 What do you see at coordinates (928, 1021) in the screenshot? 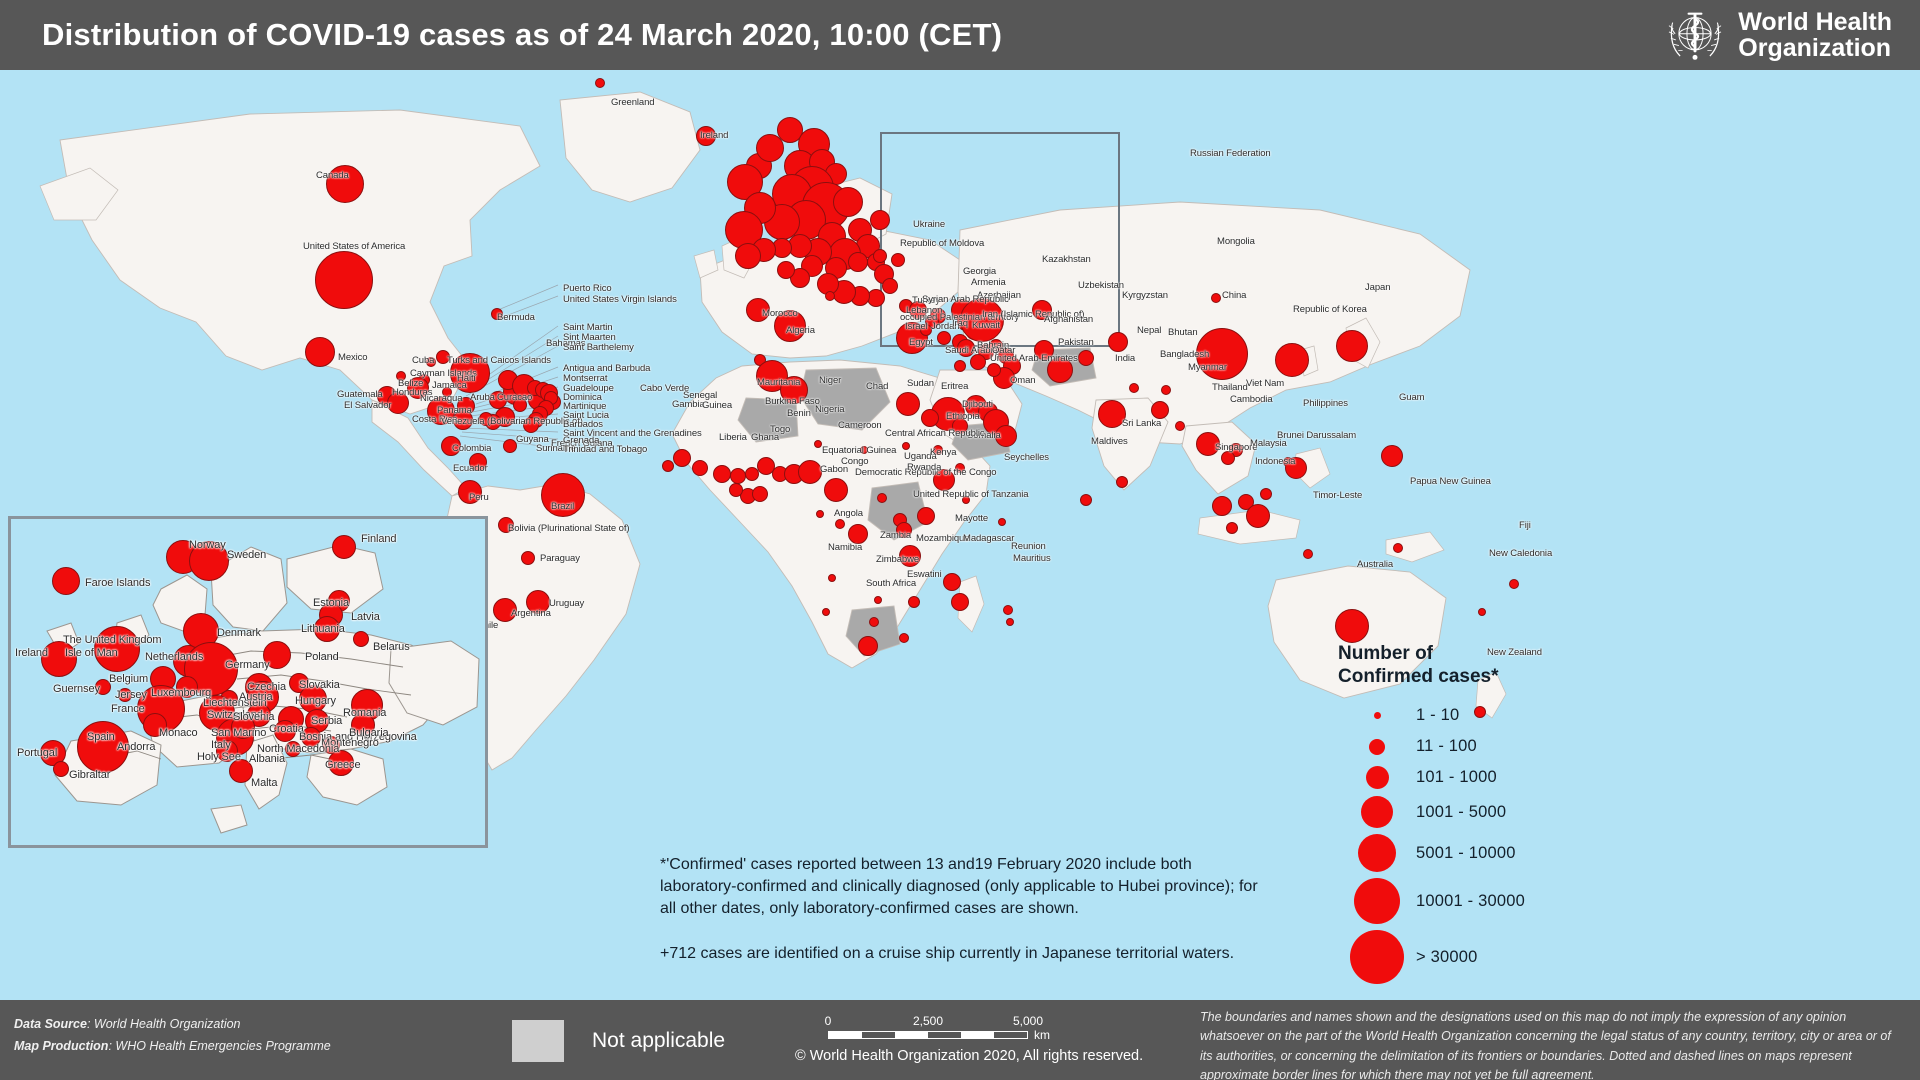
I see `scale-tick: 2,500` at bounding box center [928, 1021].